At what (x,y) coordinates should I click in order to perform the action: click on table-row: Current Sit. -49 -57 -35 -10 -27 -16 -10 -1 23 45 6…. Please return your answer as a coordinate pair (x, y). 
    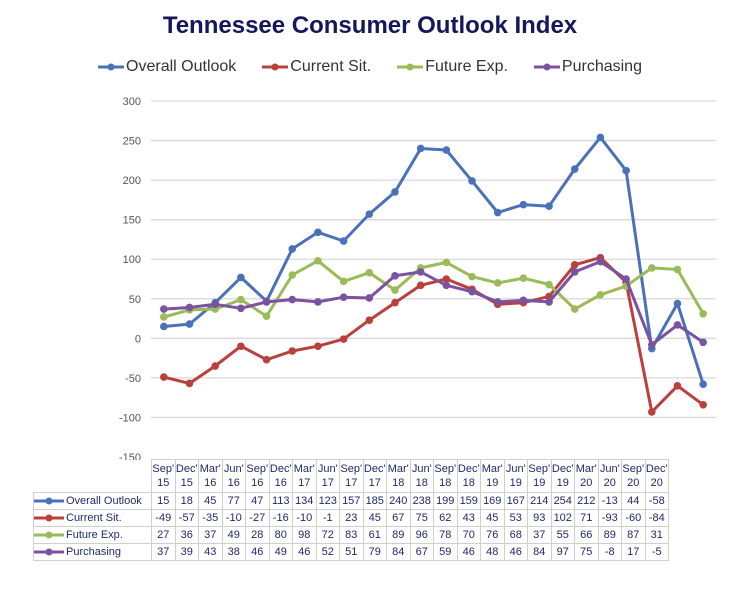
    Looking at the image, I should click on (351, 518).